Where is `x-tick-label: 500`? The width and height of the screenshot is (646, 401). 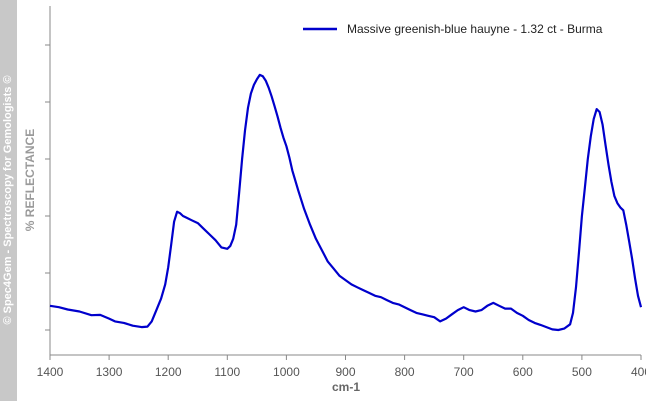 x-tick-label: 500 is located at coordinates (582, 372).